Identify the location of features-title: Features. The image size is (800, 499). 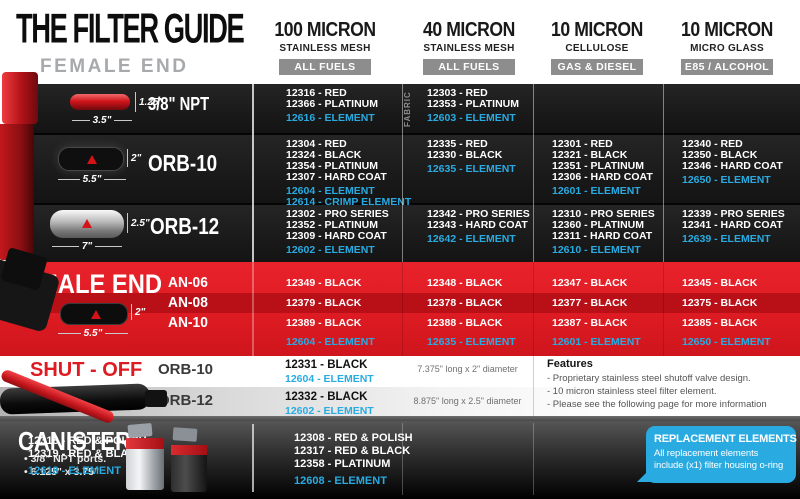
(570, 364).